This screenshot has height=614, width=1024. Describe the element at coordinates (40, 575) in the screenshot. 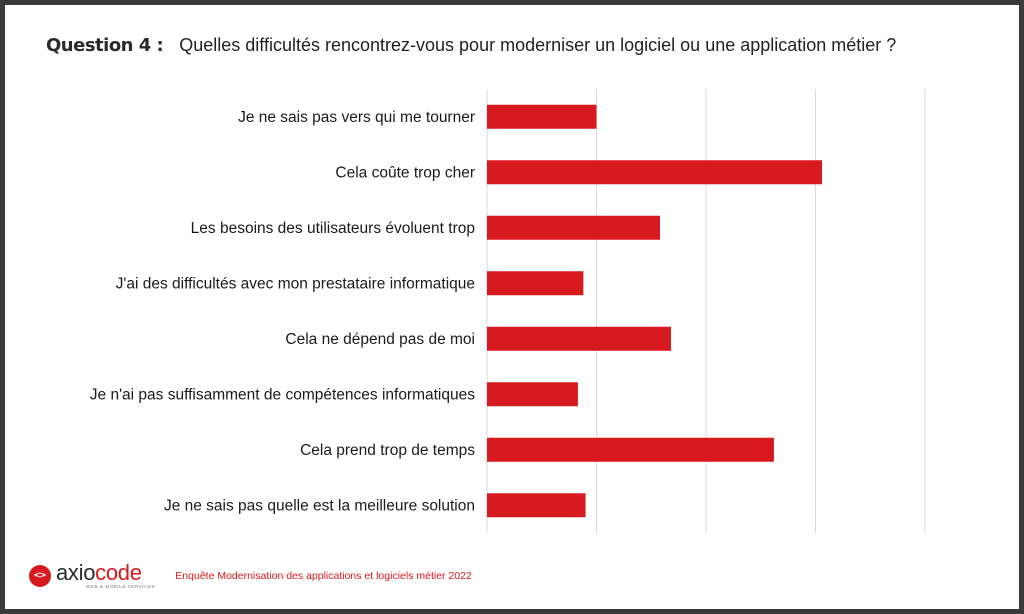

I see `code-brackets-icon: <>` at that location.